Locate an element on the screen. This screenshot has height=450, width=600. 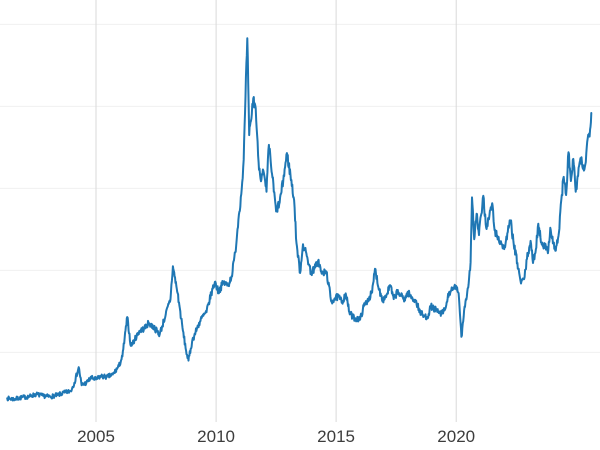
x-tick-label: 2015 is located at coordinates (336, 436).